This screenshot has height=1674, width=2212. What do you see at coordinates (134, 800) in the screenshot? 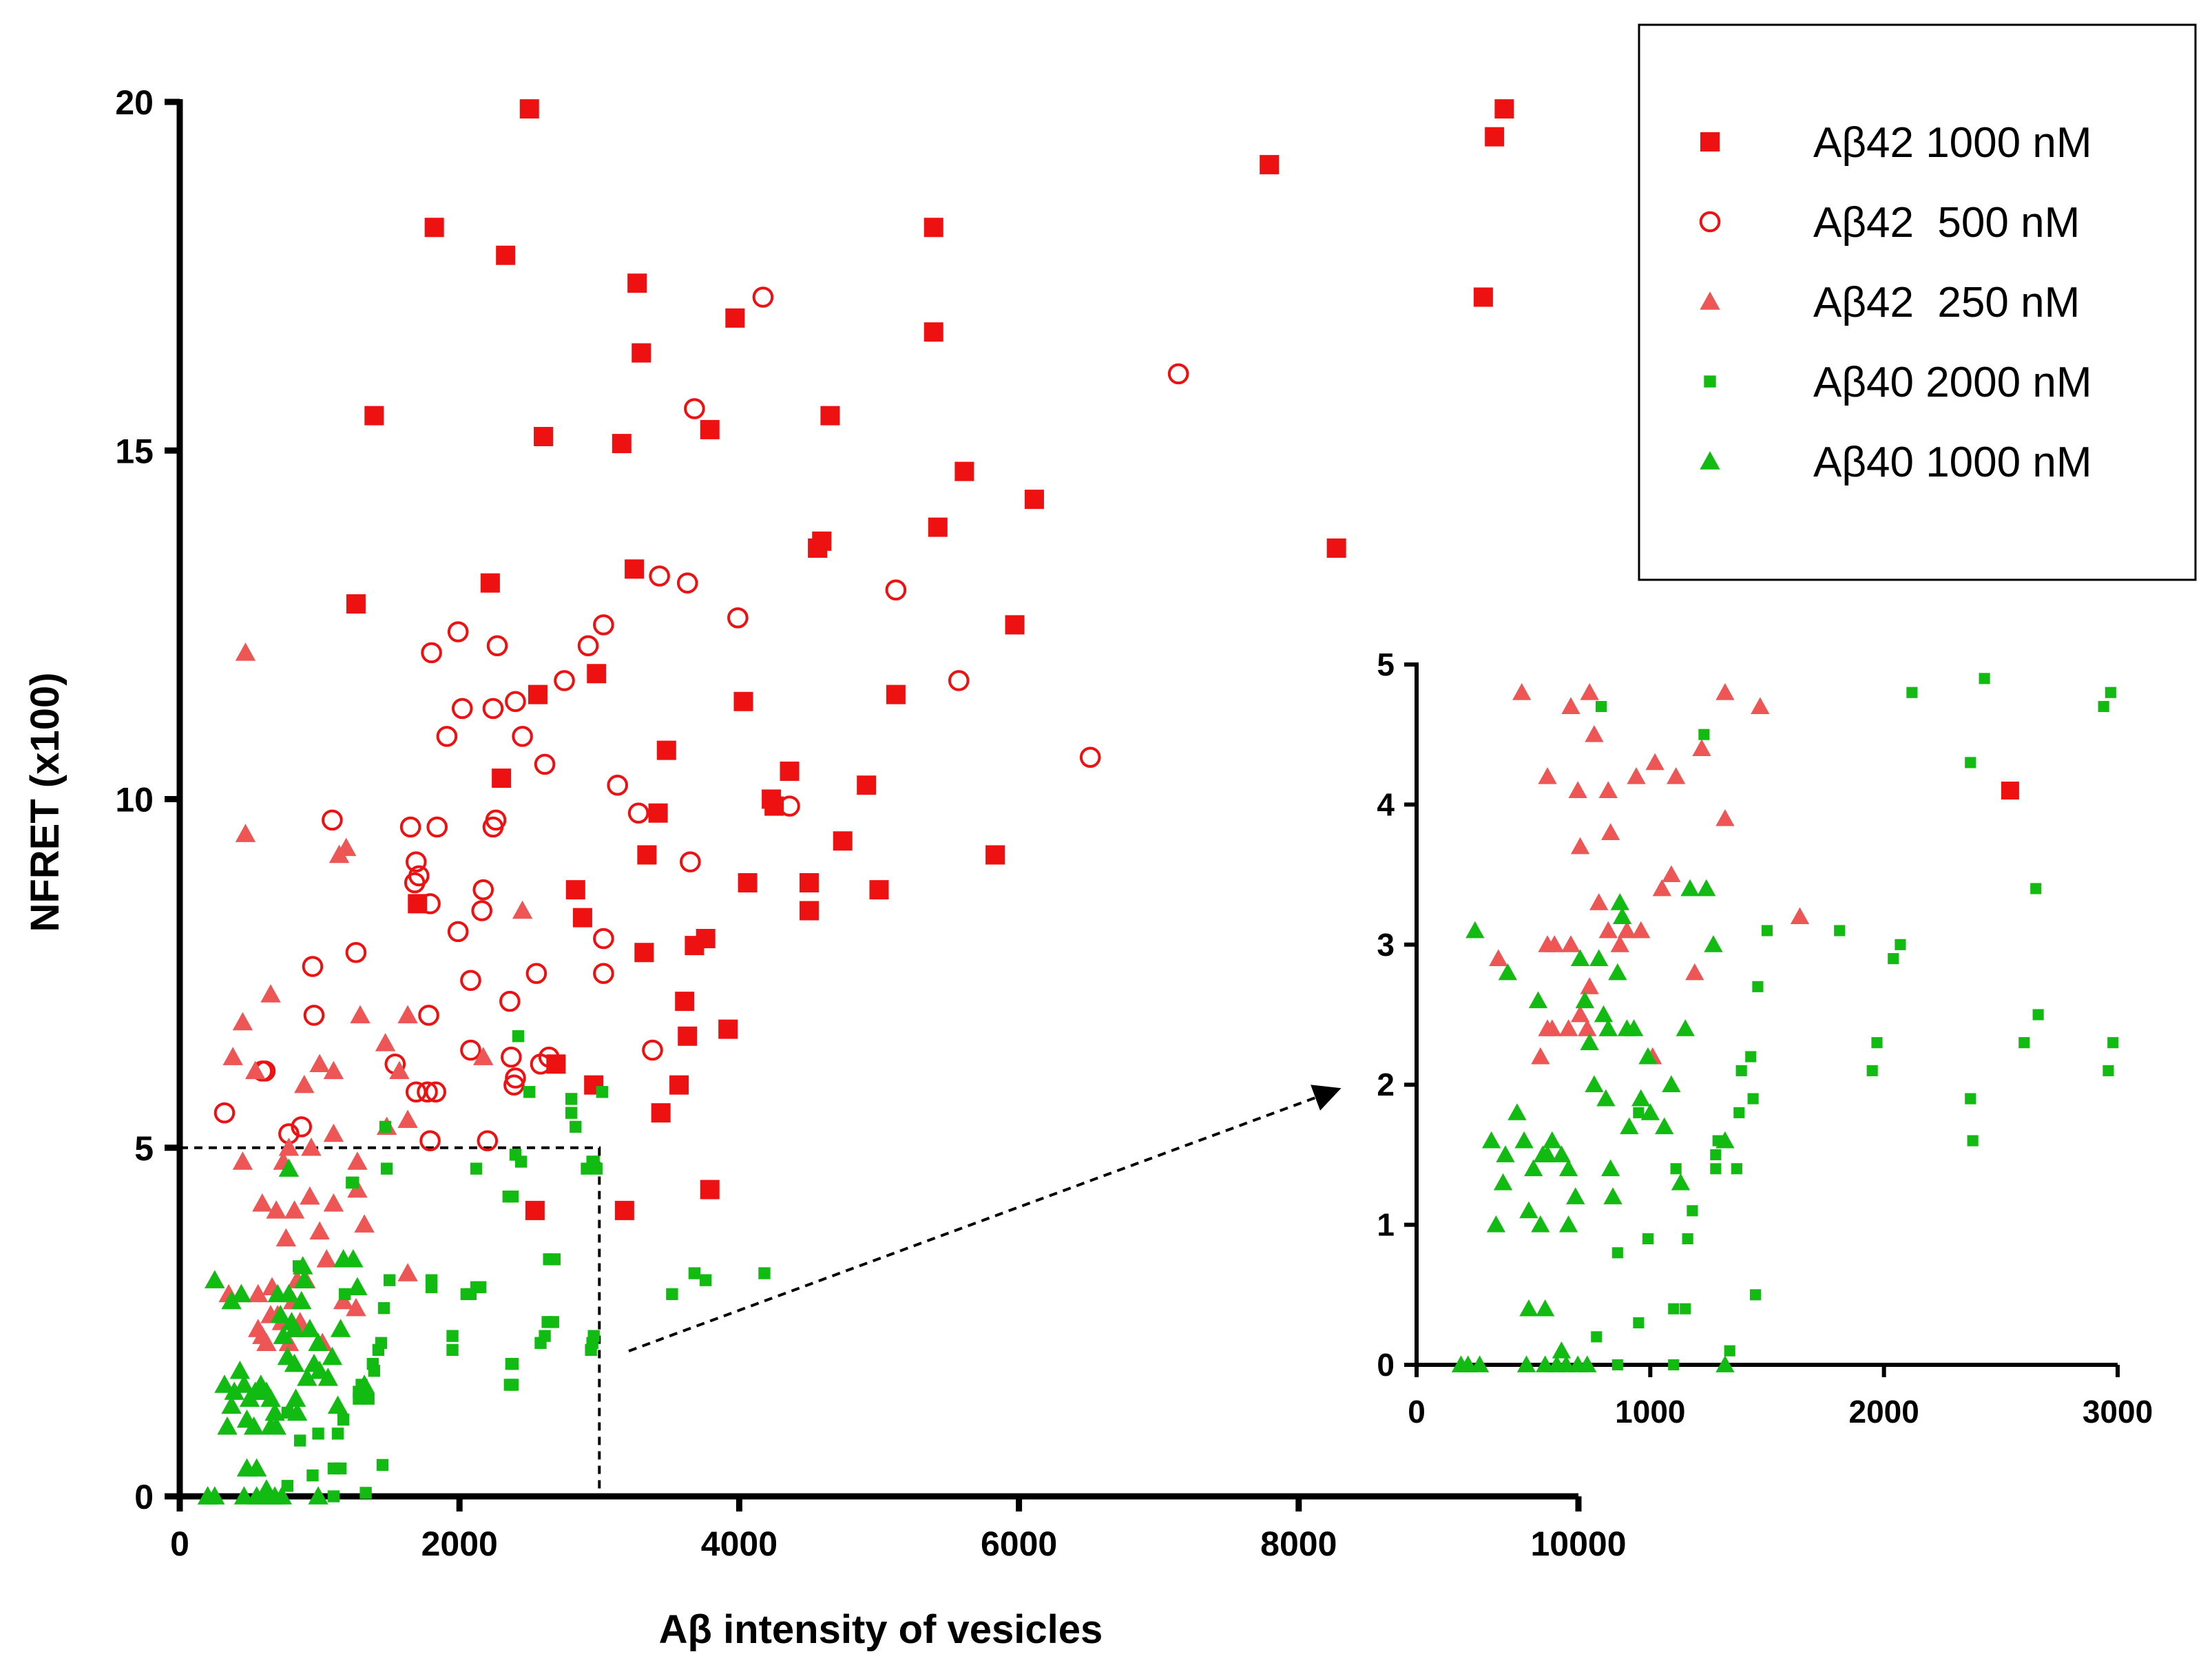
I see `y-tick-label: 10` at bounding box center [134, 800].